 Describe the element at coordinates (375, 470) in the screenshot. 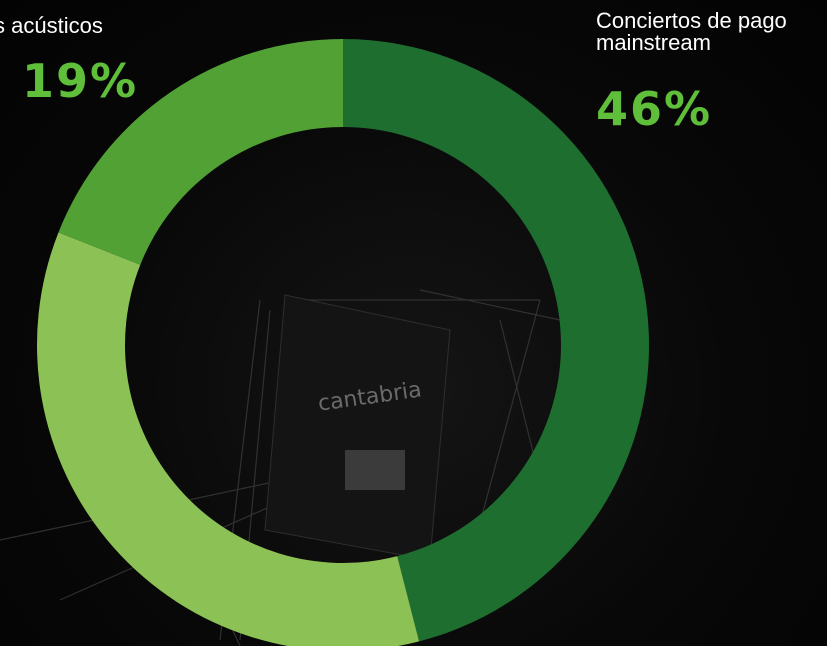

I see `photo-emblem` at that location.